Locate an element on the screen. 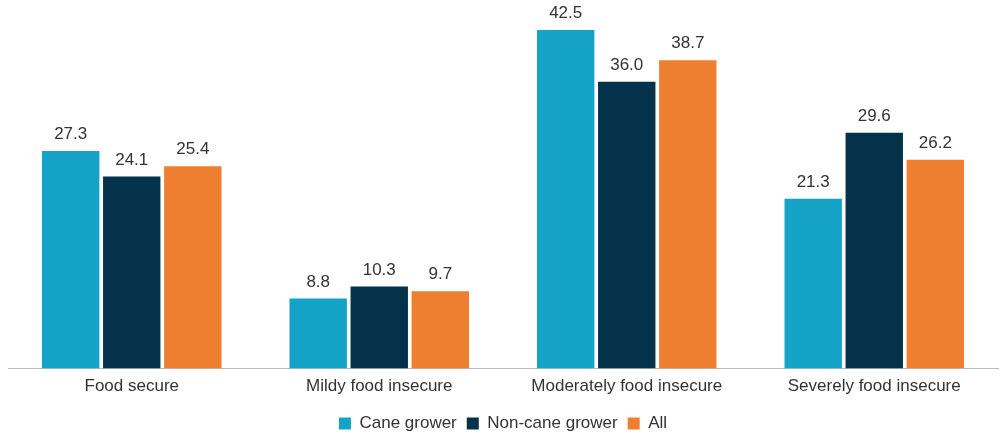  data-label: 25.4 is located at coordinates (193, 149).